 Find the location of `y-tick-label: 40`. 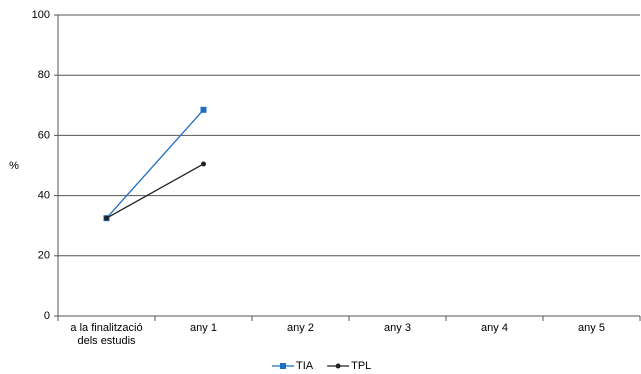

y-tick-label: 40 is located at coordinates (44, 196).